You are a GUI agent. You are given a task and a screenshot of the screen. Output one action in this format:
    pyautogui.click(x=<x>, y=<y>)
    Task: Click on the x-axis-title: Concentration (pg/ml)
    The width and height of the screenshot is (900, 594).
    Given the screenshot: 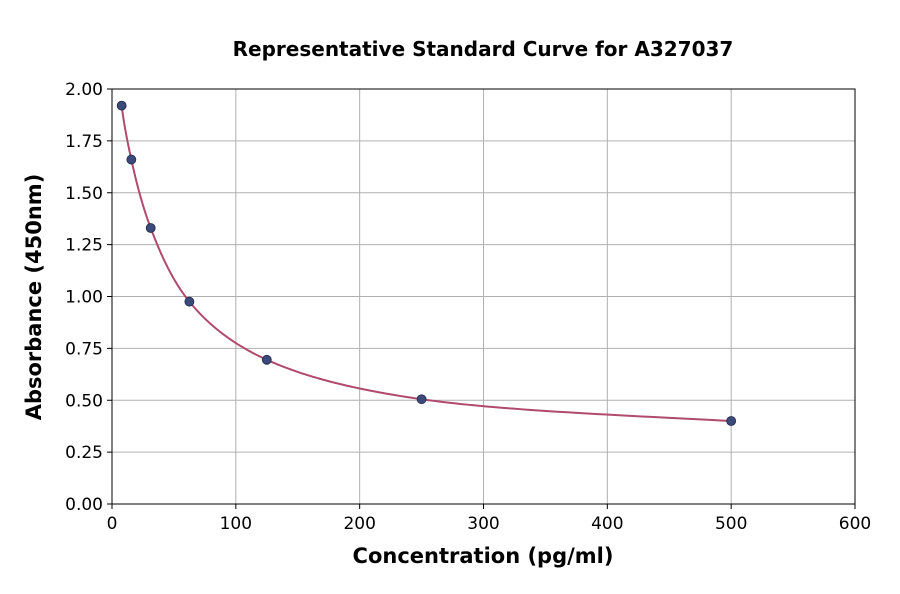 What is the action you would take?
    pyautogui.click(x=483, y=556)
    